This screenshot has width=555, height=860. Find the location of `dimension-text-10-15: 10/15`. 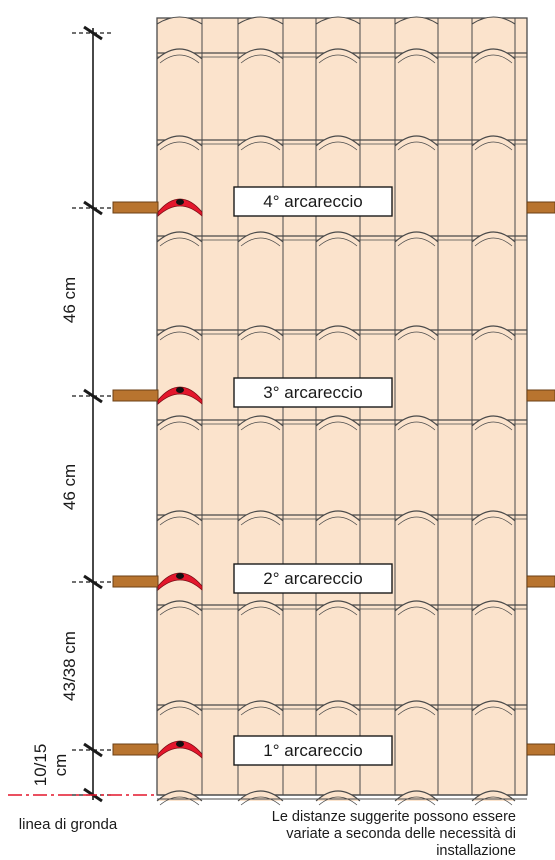

dimension-text-10-15: 10/15 is located at coordinates (40, 765).